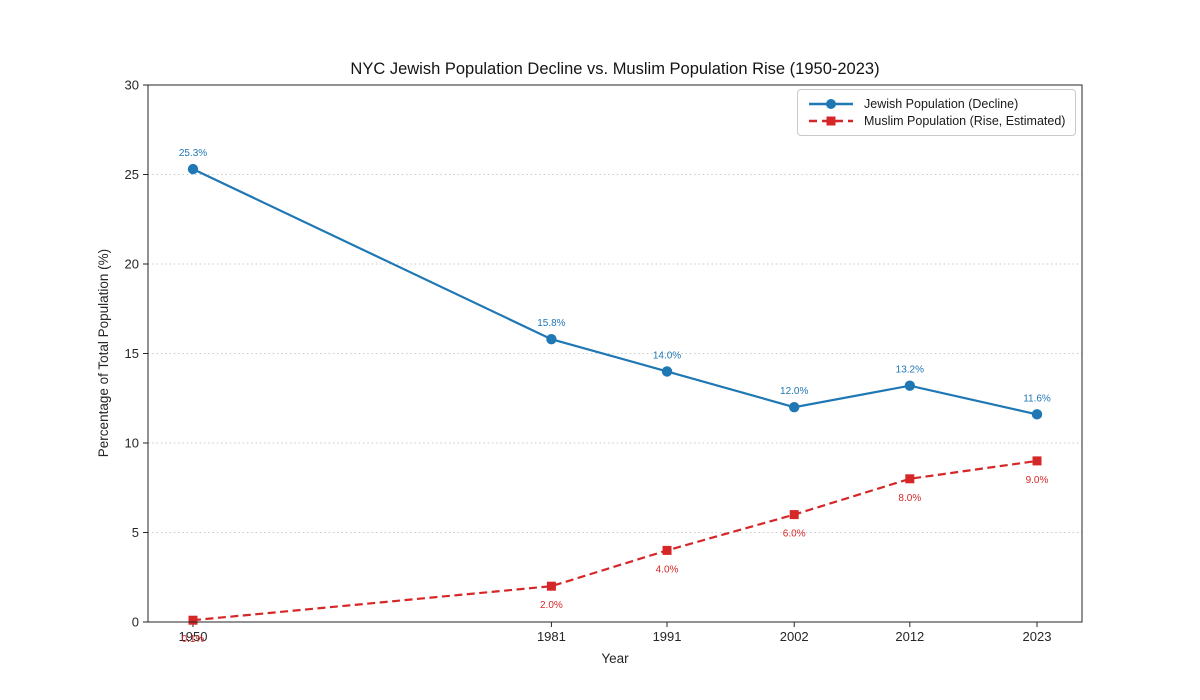 The image size is (1200, 700). What do you see at coordinates (794, 391) in the screenshot?
I see `data-point-label: 12.0%` at bounding box center [794, 391].